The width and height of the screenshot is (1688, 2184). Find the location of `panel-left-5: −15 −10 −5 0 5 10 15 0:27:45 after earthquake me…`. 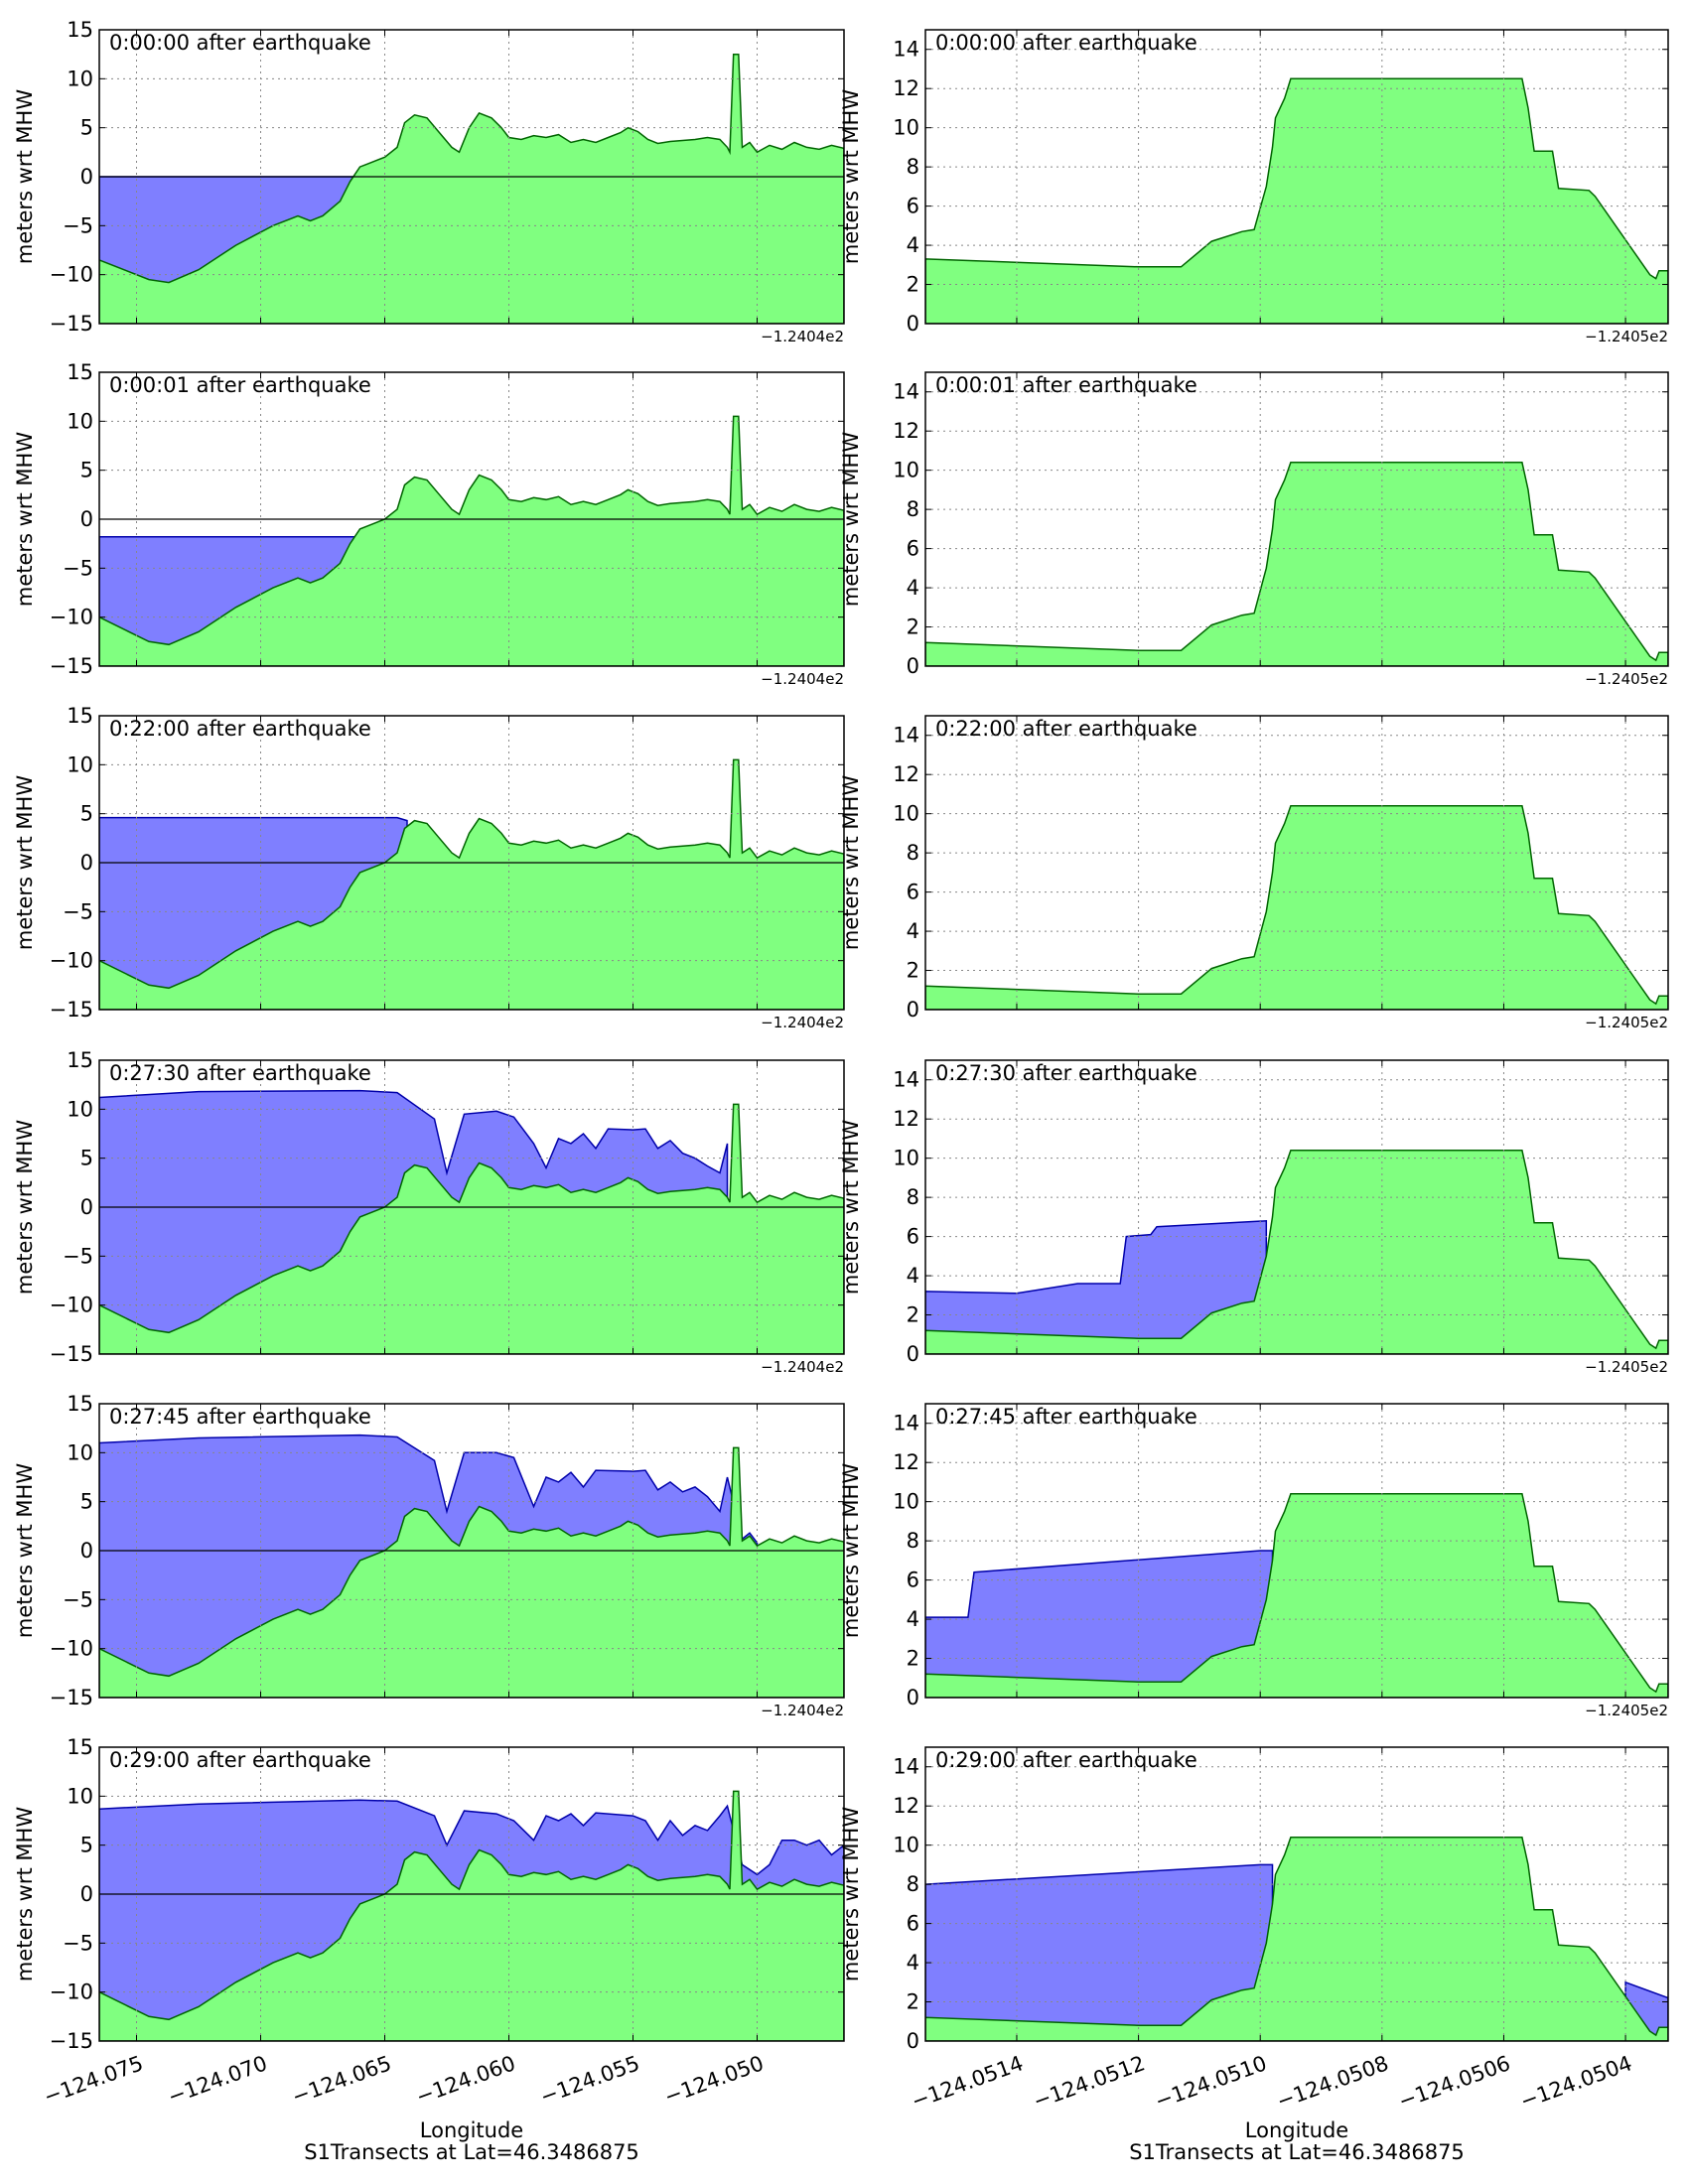

panel-left-5: −15 −10 −5 0 5 10 15 0:27:45 after earthquake me… is located at coordinates (429, 1555).